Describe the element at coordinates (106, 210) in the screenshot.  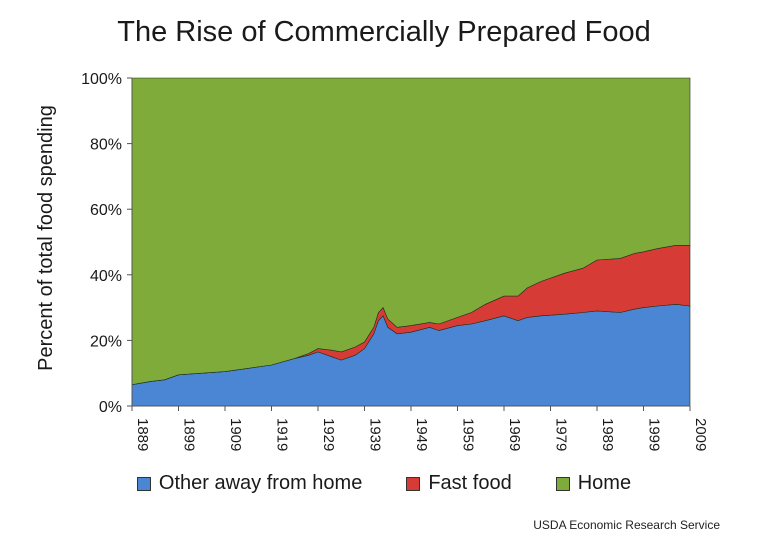
I see `y-tick-label: 60%` at that location.